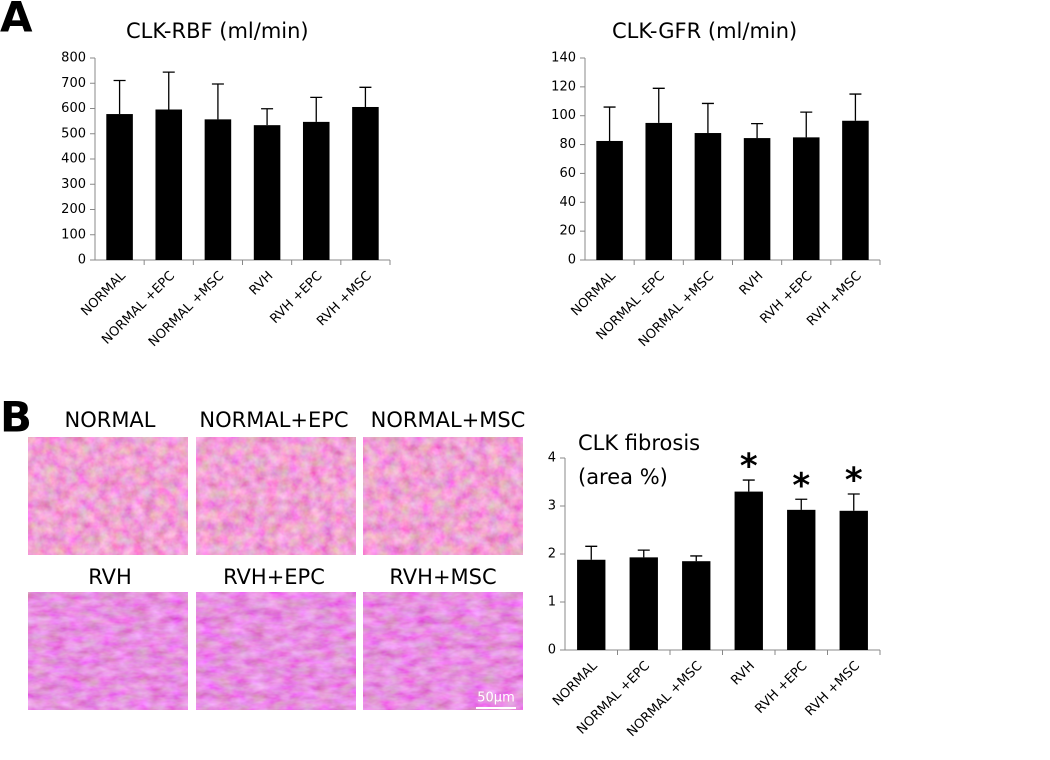  I want to click on y-tick-label: 4, so click(552, 458).